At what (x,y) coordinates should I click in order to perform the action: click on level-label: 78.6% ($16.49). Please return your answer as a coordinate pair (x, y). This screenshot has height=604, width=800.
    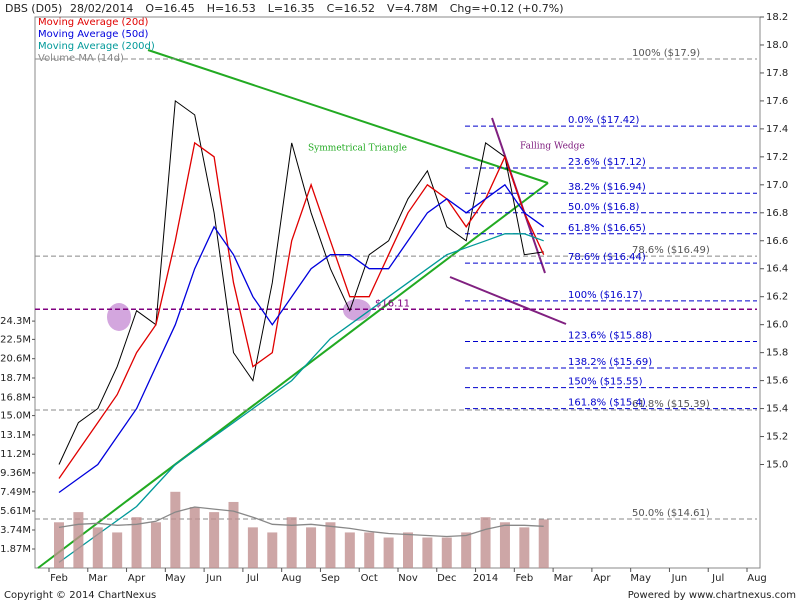
    Looking at the image, I should click on (671, 250).